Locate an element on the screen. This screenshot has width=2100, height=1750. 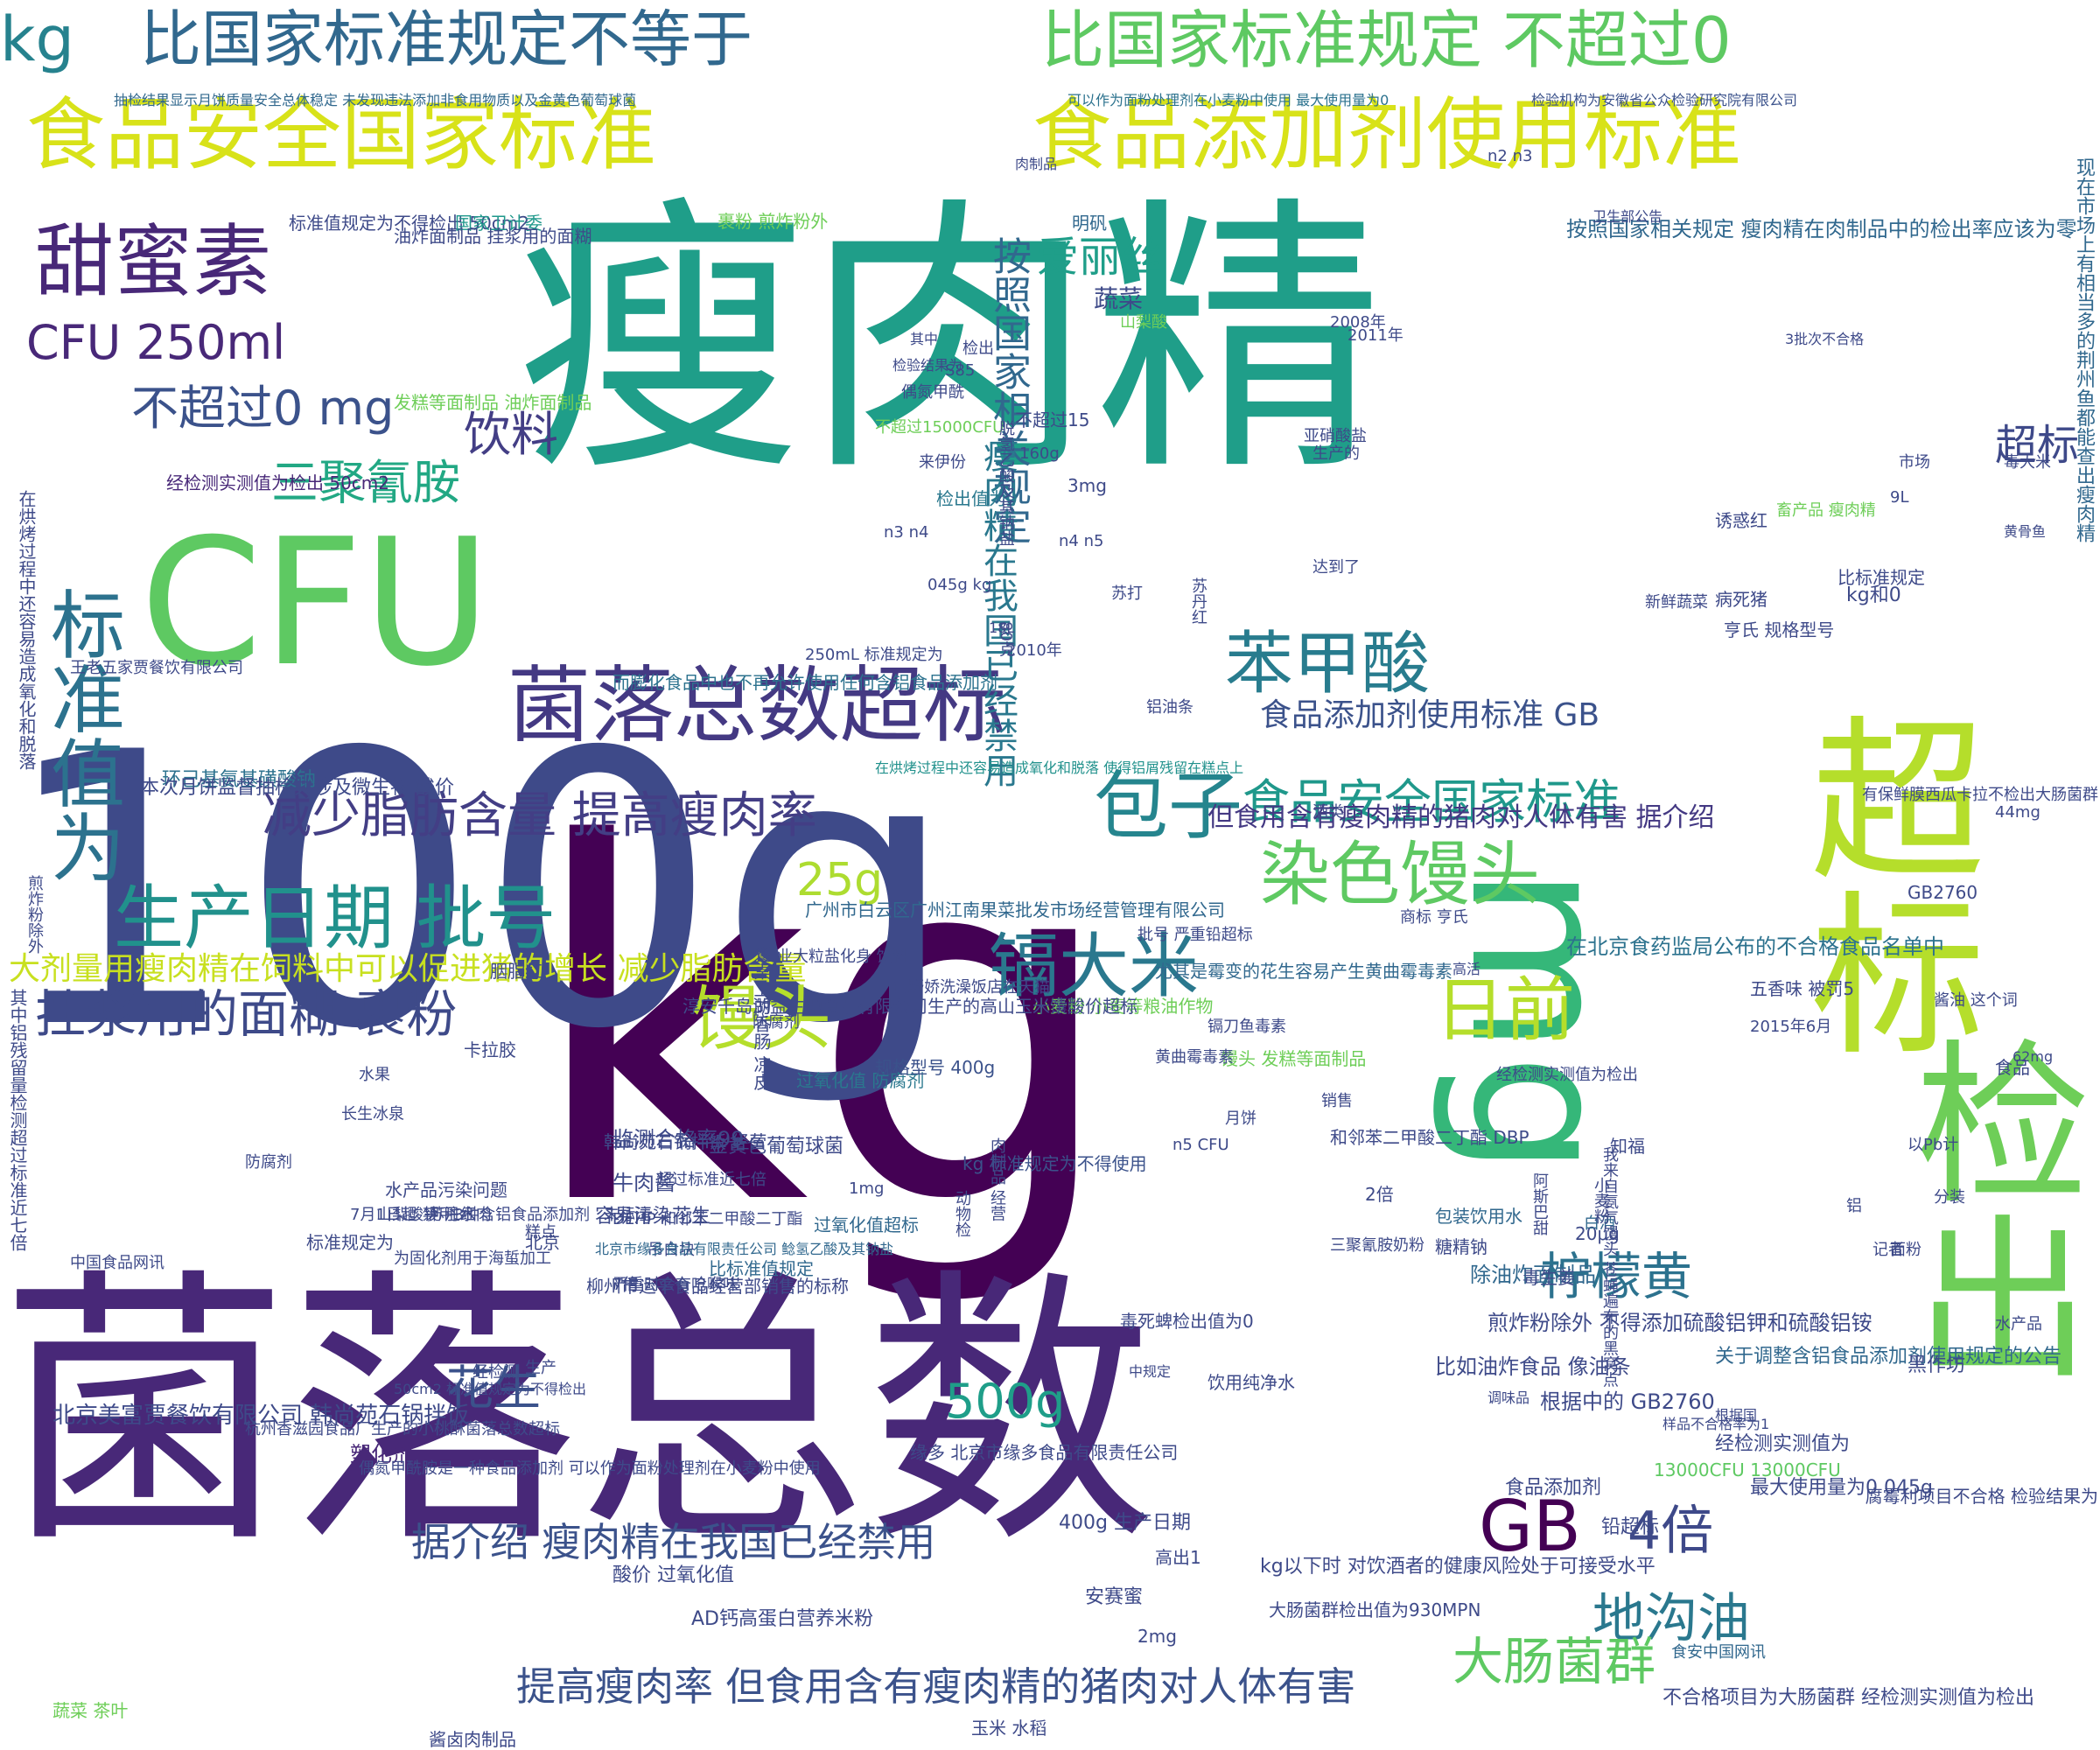
word: 关于调整含铝食品添加剂使用规定的公告 is located at coordinates (1888, 1357).